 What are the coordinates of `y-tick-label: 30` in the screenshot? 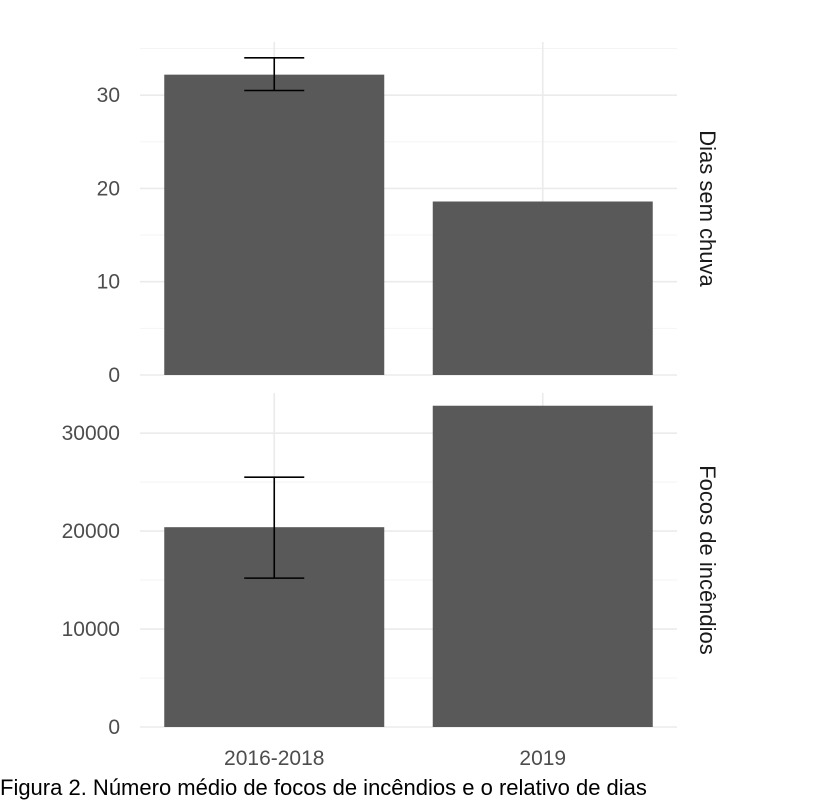 It's located at (108, 95).